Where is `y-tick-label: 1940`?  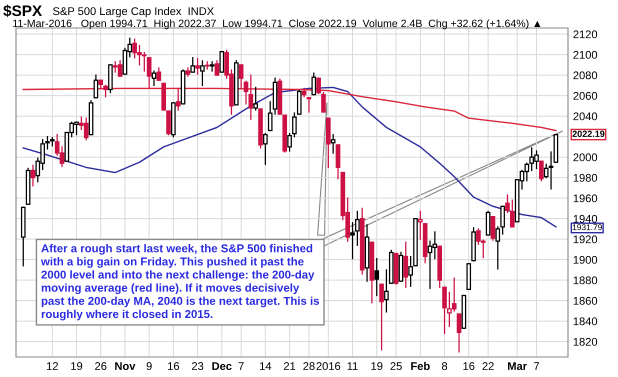
y-tick-label: 1940 is located at coordinates (586, 218).